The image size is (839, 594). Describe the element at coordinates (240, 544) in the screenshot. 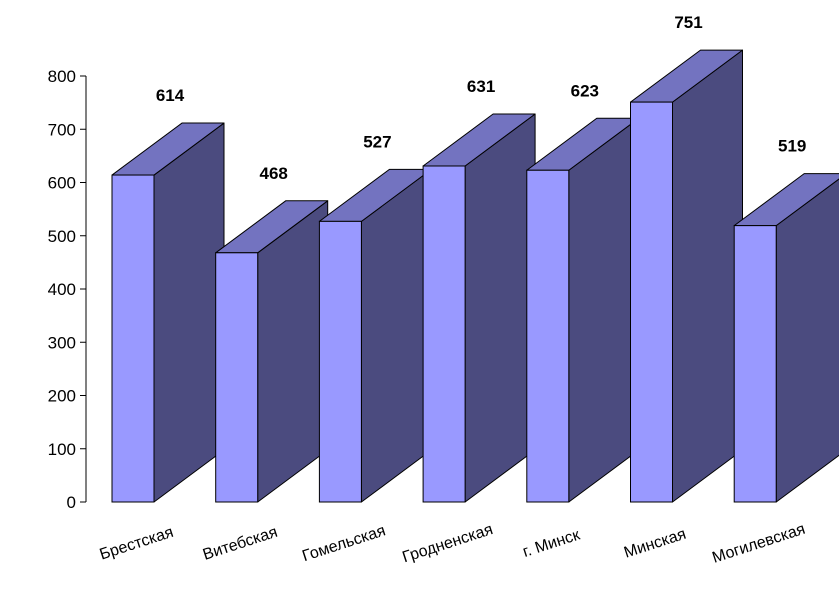

I see `category-label: Витебская` at that location.